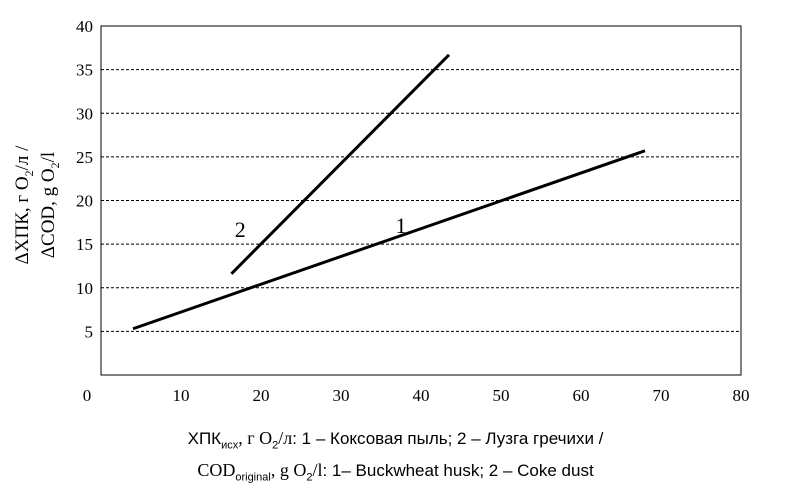 The width and height of the screenshot is (791, 494). I want to click on x-tick-70: 70, so click(661, 395).